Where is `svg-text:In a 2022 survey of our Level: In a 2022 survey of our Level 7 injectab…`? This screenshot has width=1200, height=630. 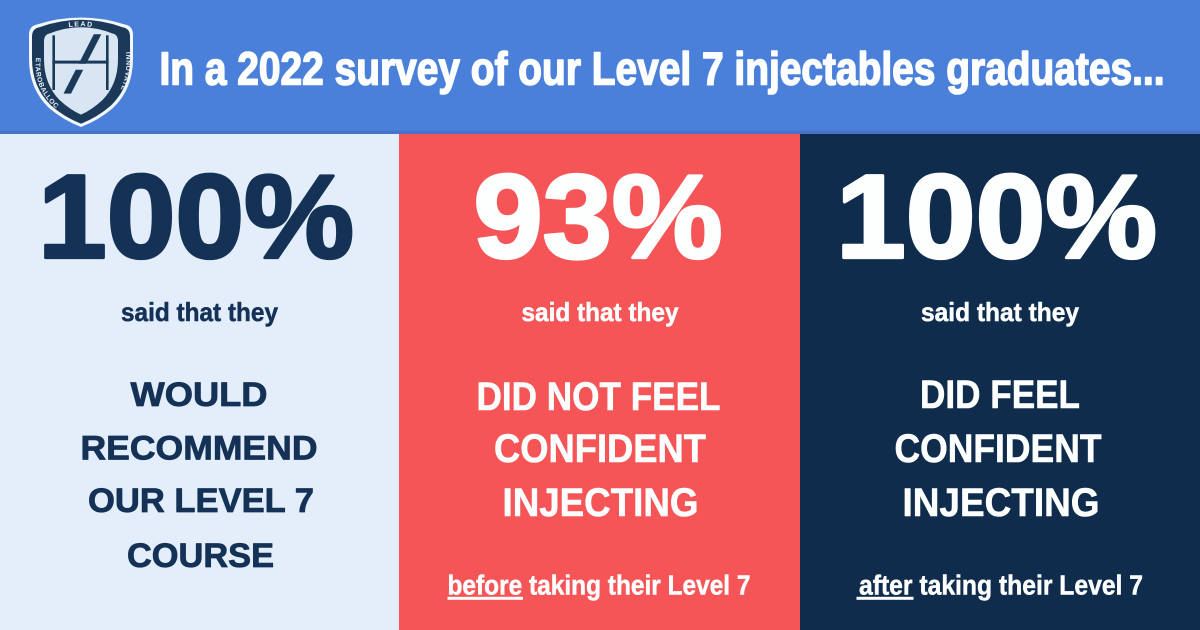
svg-text:In a 2022 survey of our Level: In a 2022 survey of our Level 7 injectab… is located at coordinates (662, 69).